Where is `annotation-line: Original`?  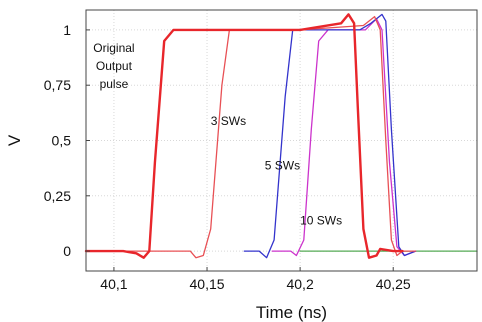 annotation-line: Original is located at coordinates (113, 48).